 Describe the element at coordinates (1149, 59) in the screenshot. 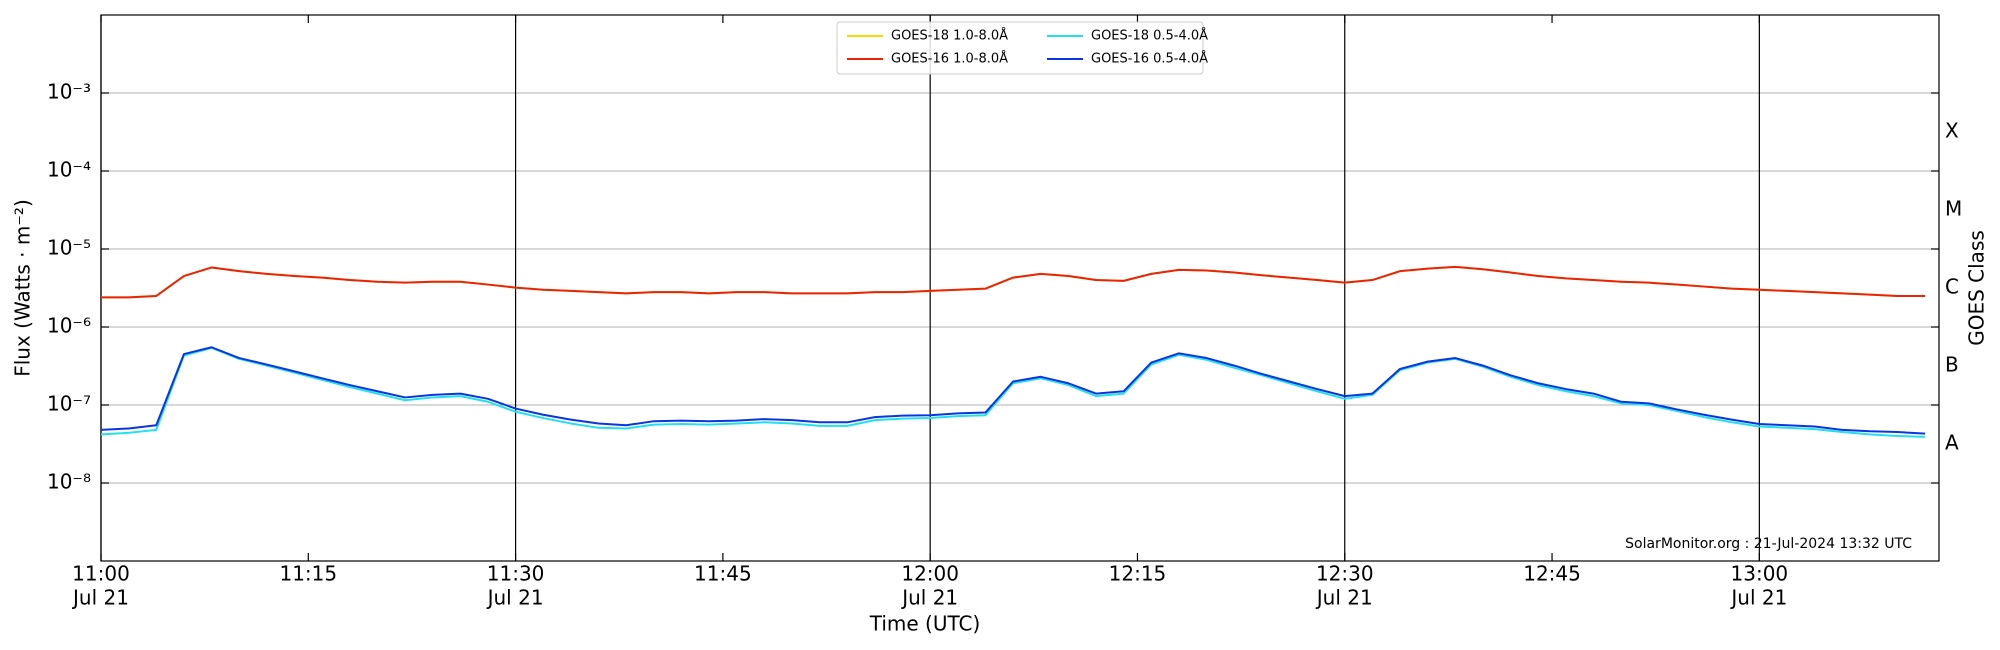

I see `legend-label: GOES-16 0.5-4.0Å` at that location.